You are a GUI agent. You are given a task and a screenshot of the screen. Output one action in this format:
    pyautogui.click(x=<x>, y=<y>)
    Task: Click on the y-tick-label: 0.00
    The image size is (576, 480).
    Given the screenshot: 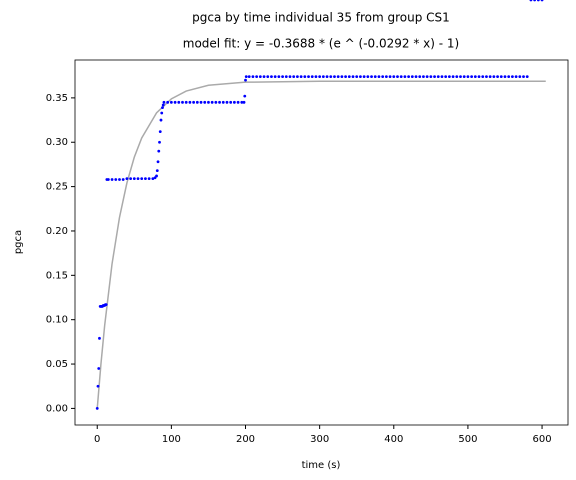 What is the action you would take?
    pyautogui.click(x=57, y=408)
    